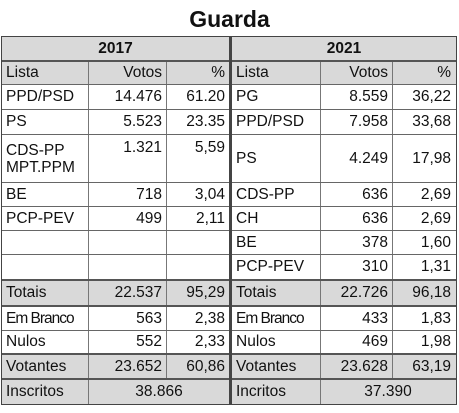  Describe the element at coordinates (276, 194) in the screenshot. I see `party-name: CDS-PP` at that location.